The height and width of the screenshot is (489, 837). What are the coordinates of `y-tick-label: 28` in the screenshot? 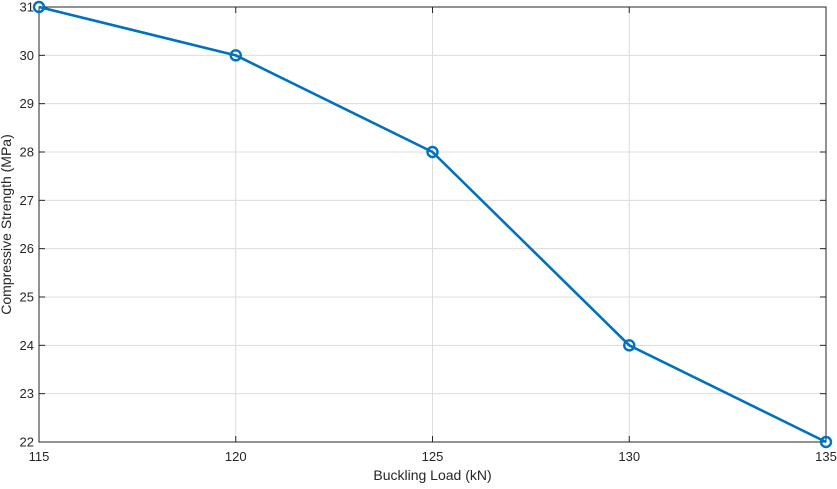 It's located at (27, 152).